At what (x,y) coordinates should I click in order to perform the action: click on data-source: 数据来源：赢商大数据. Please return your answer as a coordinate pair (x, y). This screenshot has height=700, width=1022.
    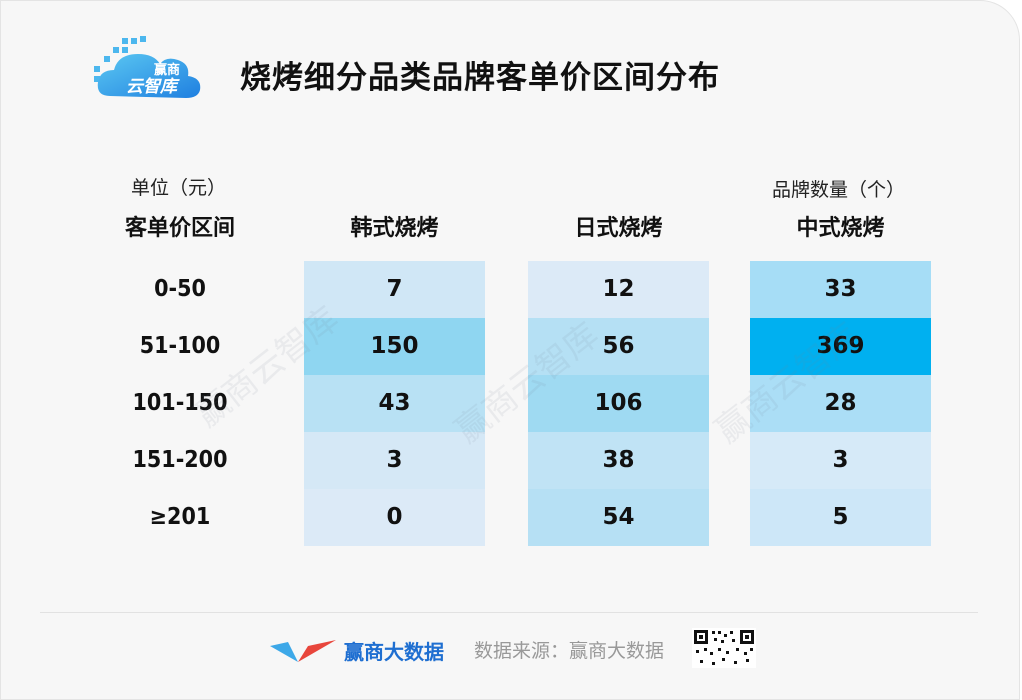
    Looking at the image, I should click on (569, 651).